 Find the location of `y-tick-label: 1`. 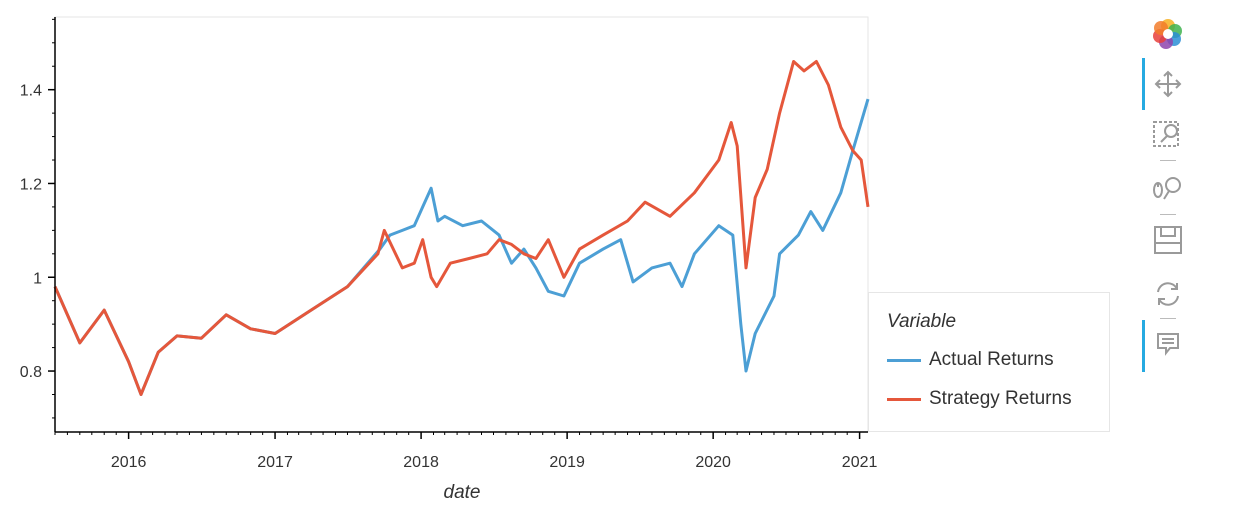

y-tick-label: 1 is located at coordinates (37, 278).